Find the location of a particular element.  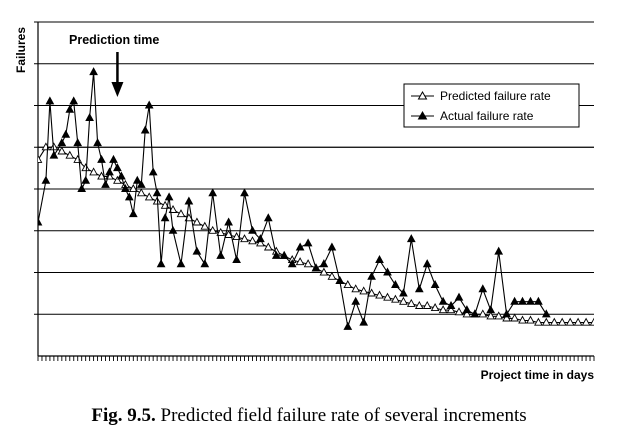

prediction-time-label: Prediction time is located at coordinates (114, 40).